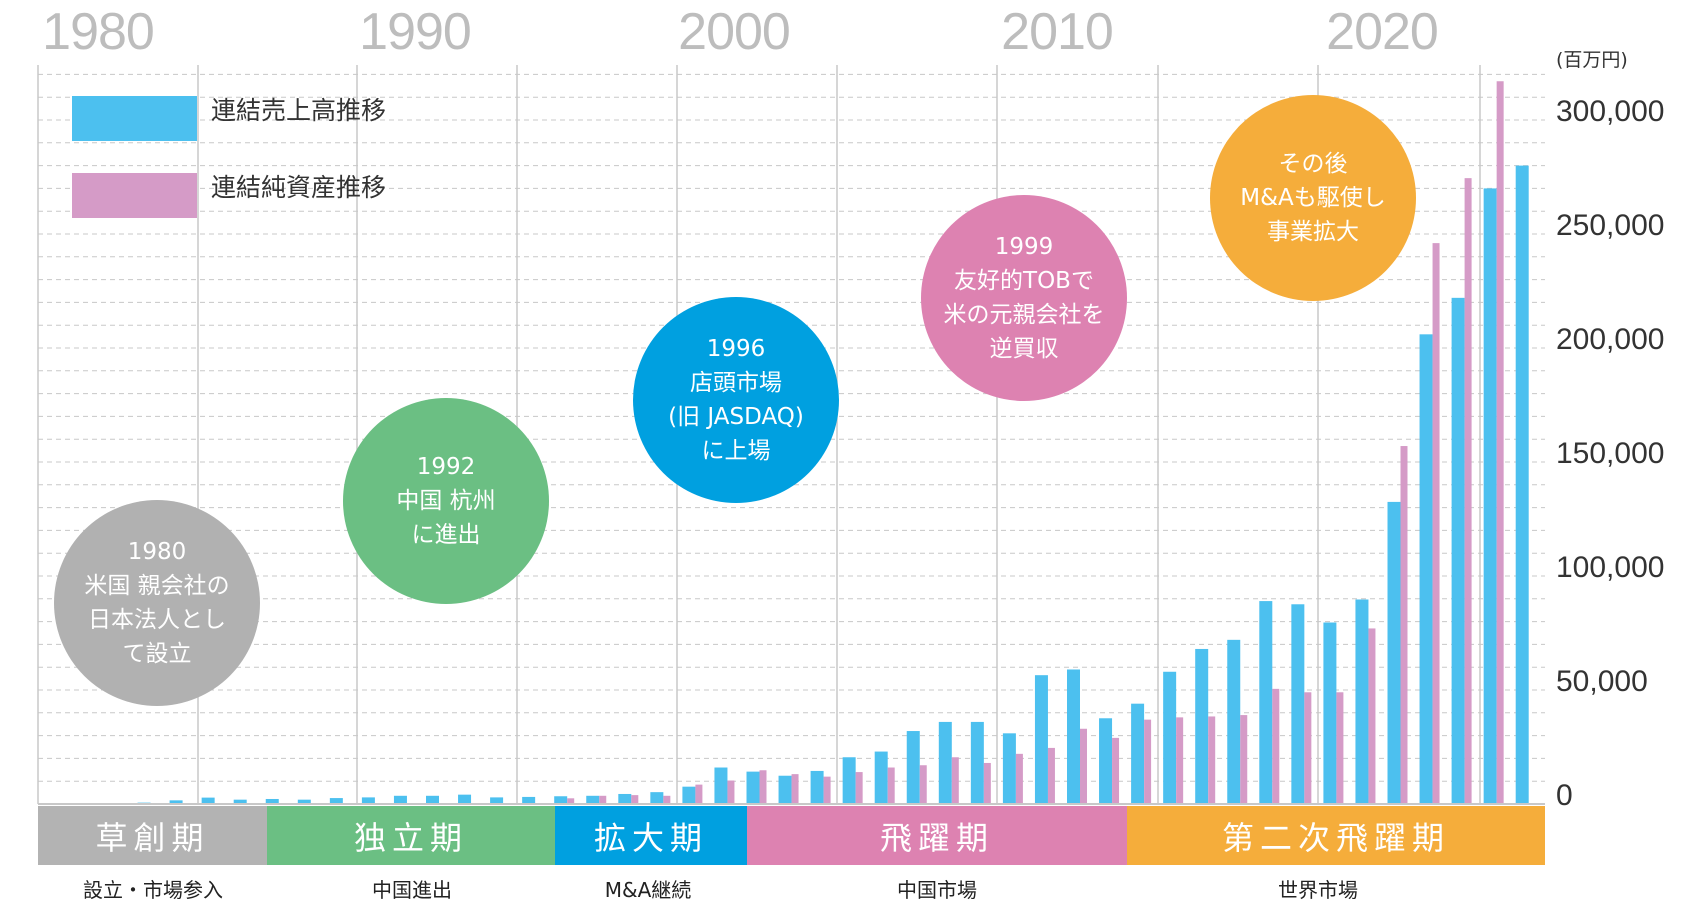 The width and height of the screenshot is (1704, 920). What do you see at coordinates (1313, 198) in the screenshot?
I see `milestone-text: M&Aも駆使し` at bounding box center [1313, 198].